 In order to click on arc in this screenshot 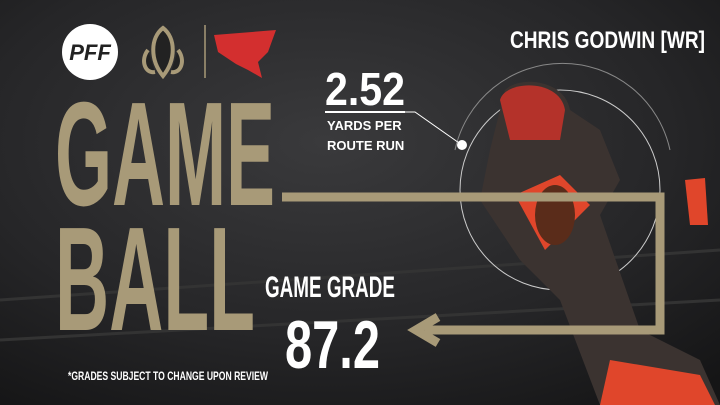, I will do `click(562, 106)`.